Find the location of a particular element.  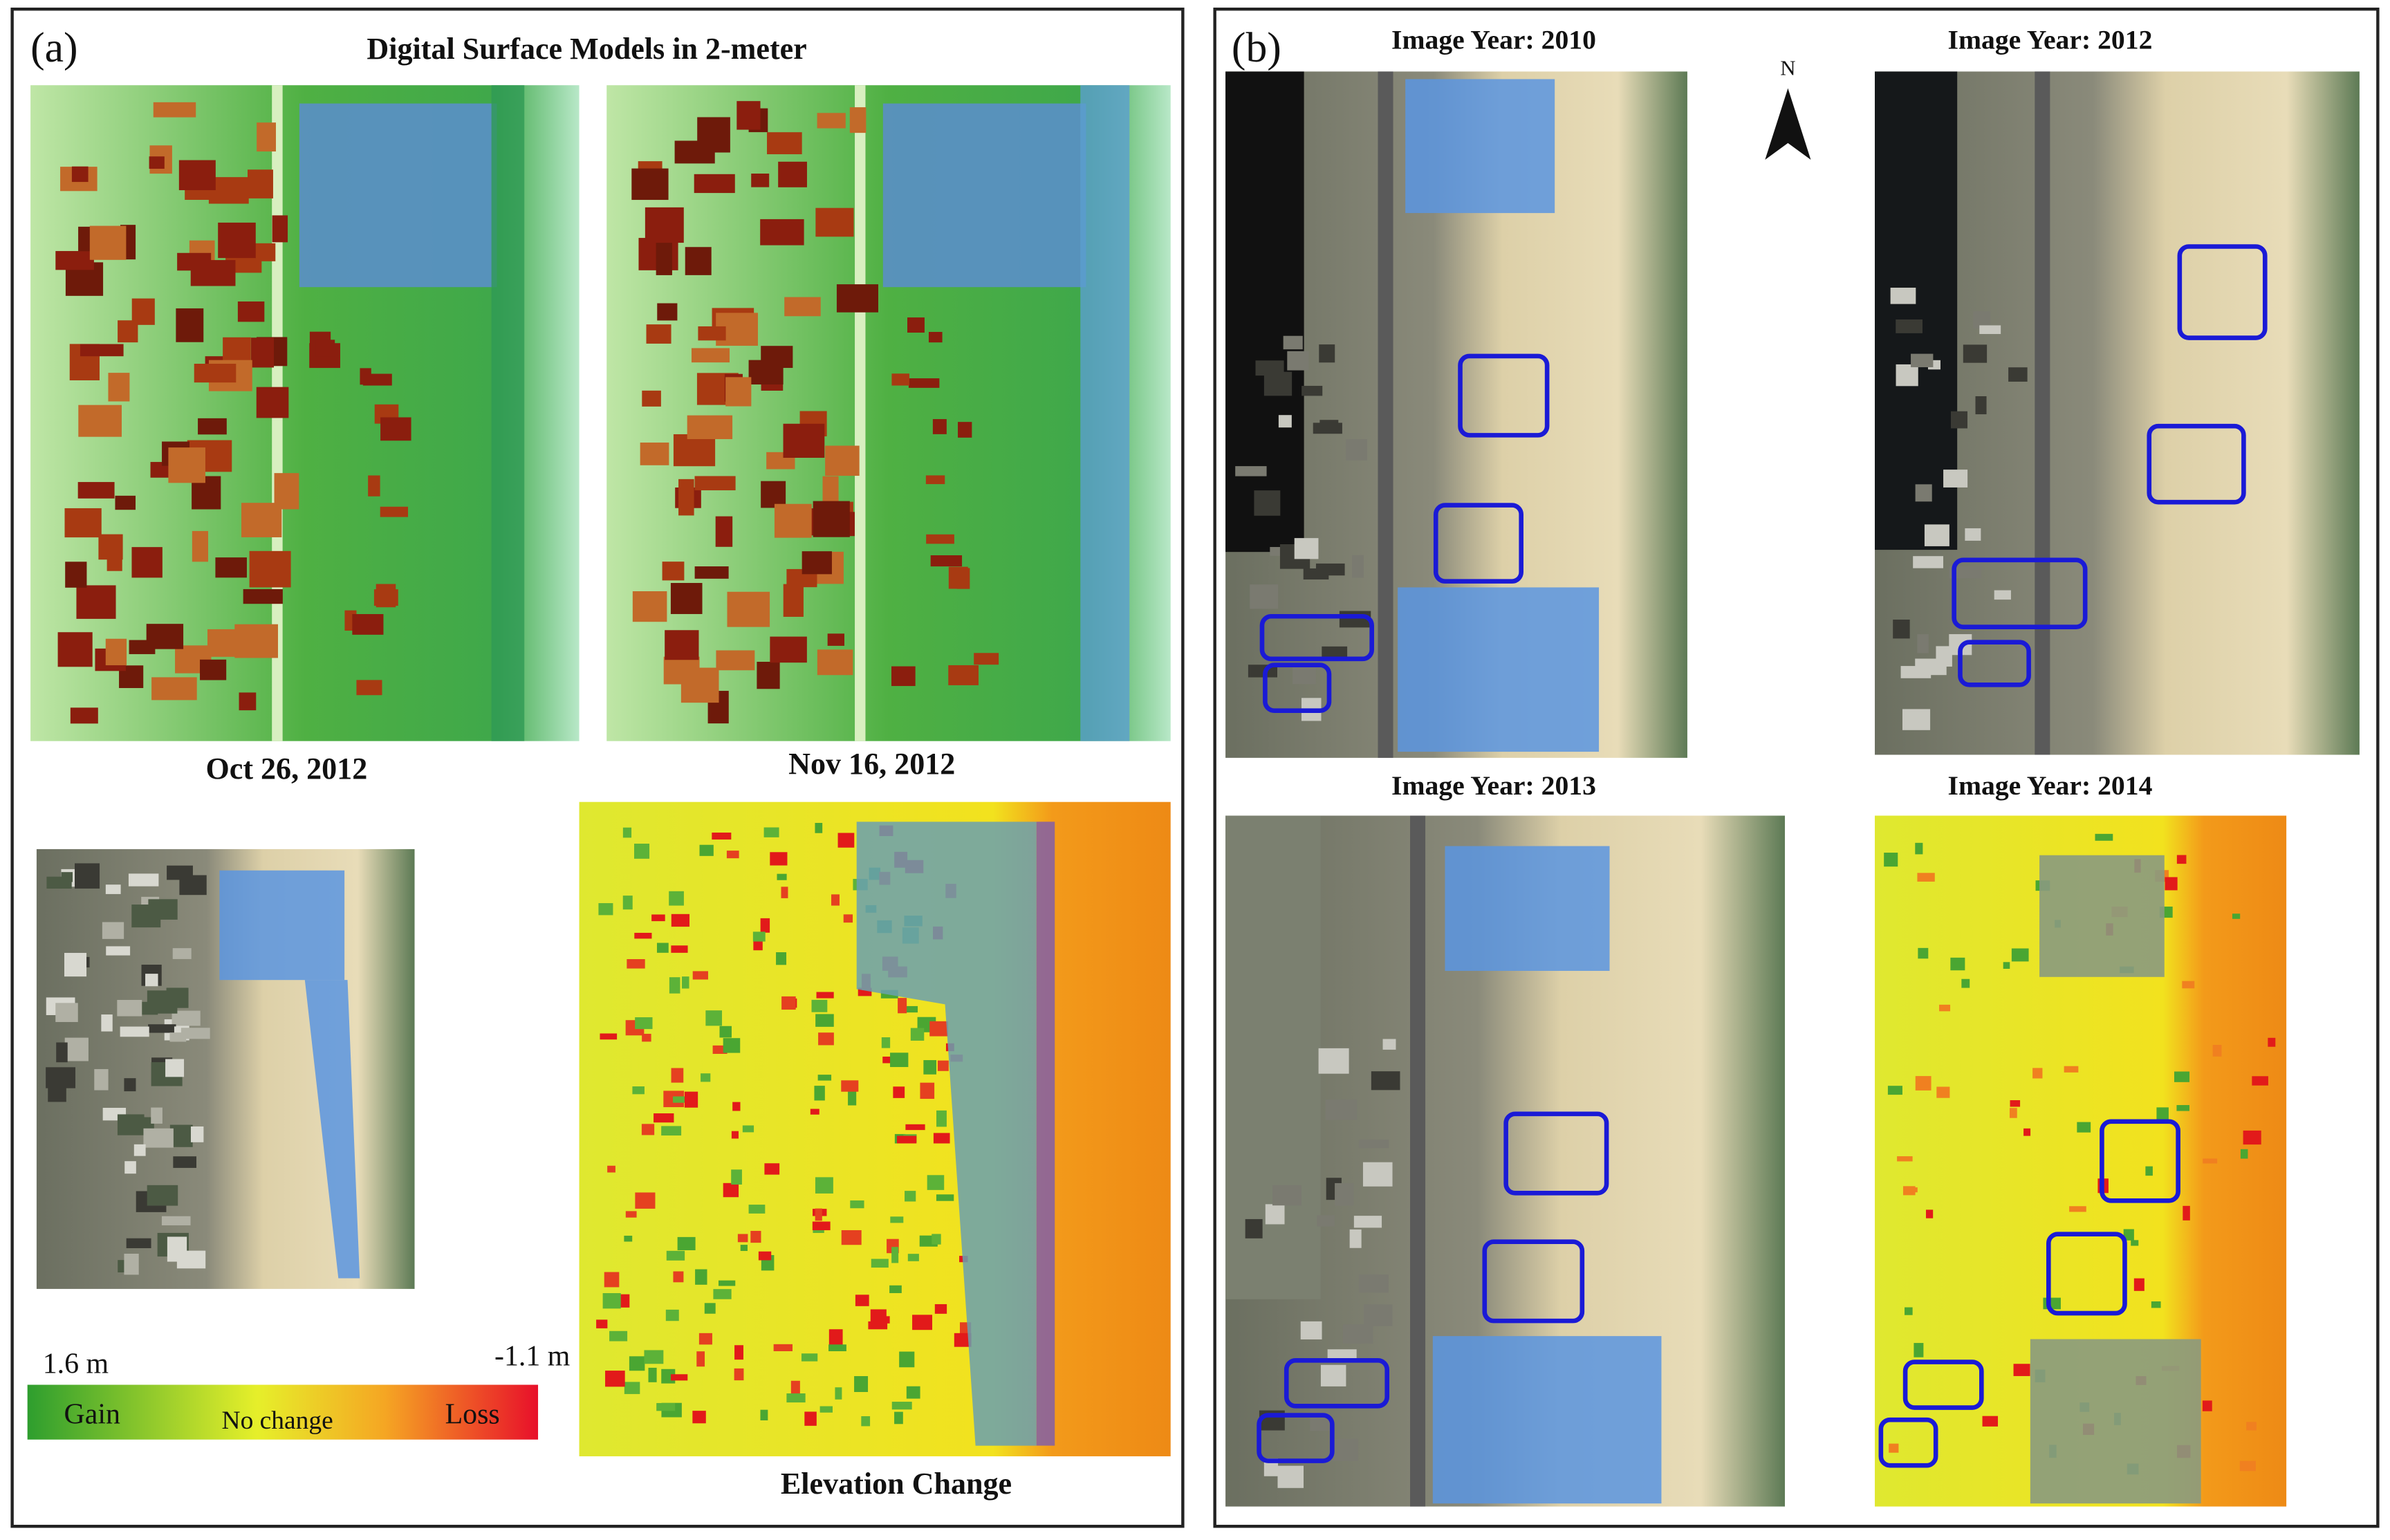

beach is located at coordinates (508, 413).